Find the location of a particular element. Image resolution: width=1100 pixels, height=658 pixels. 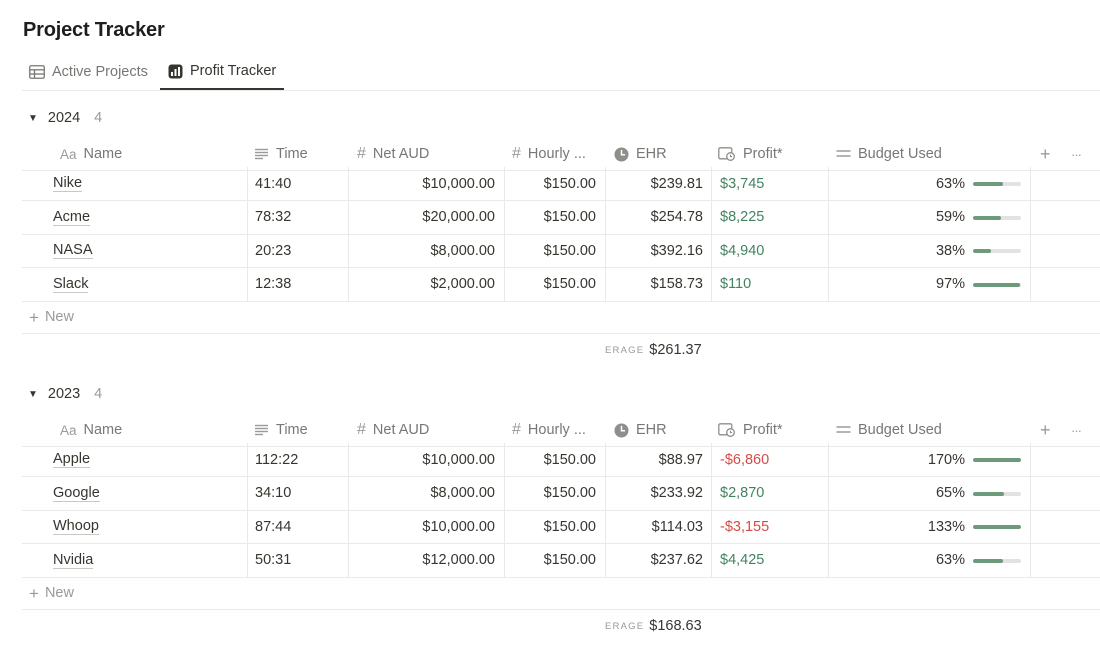

cell-name: Nvidia is located at coordinates (73, 560).